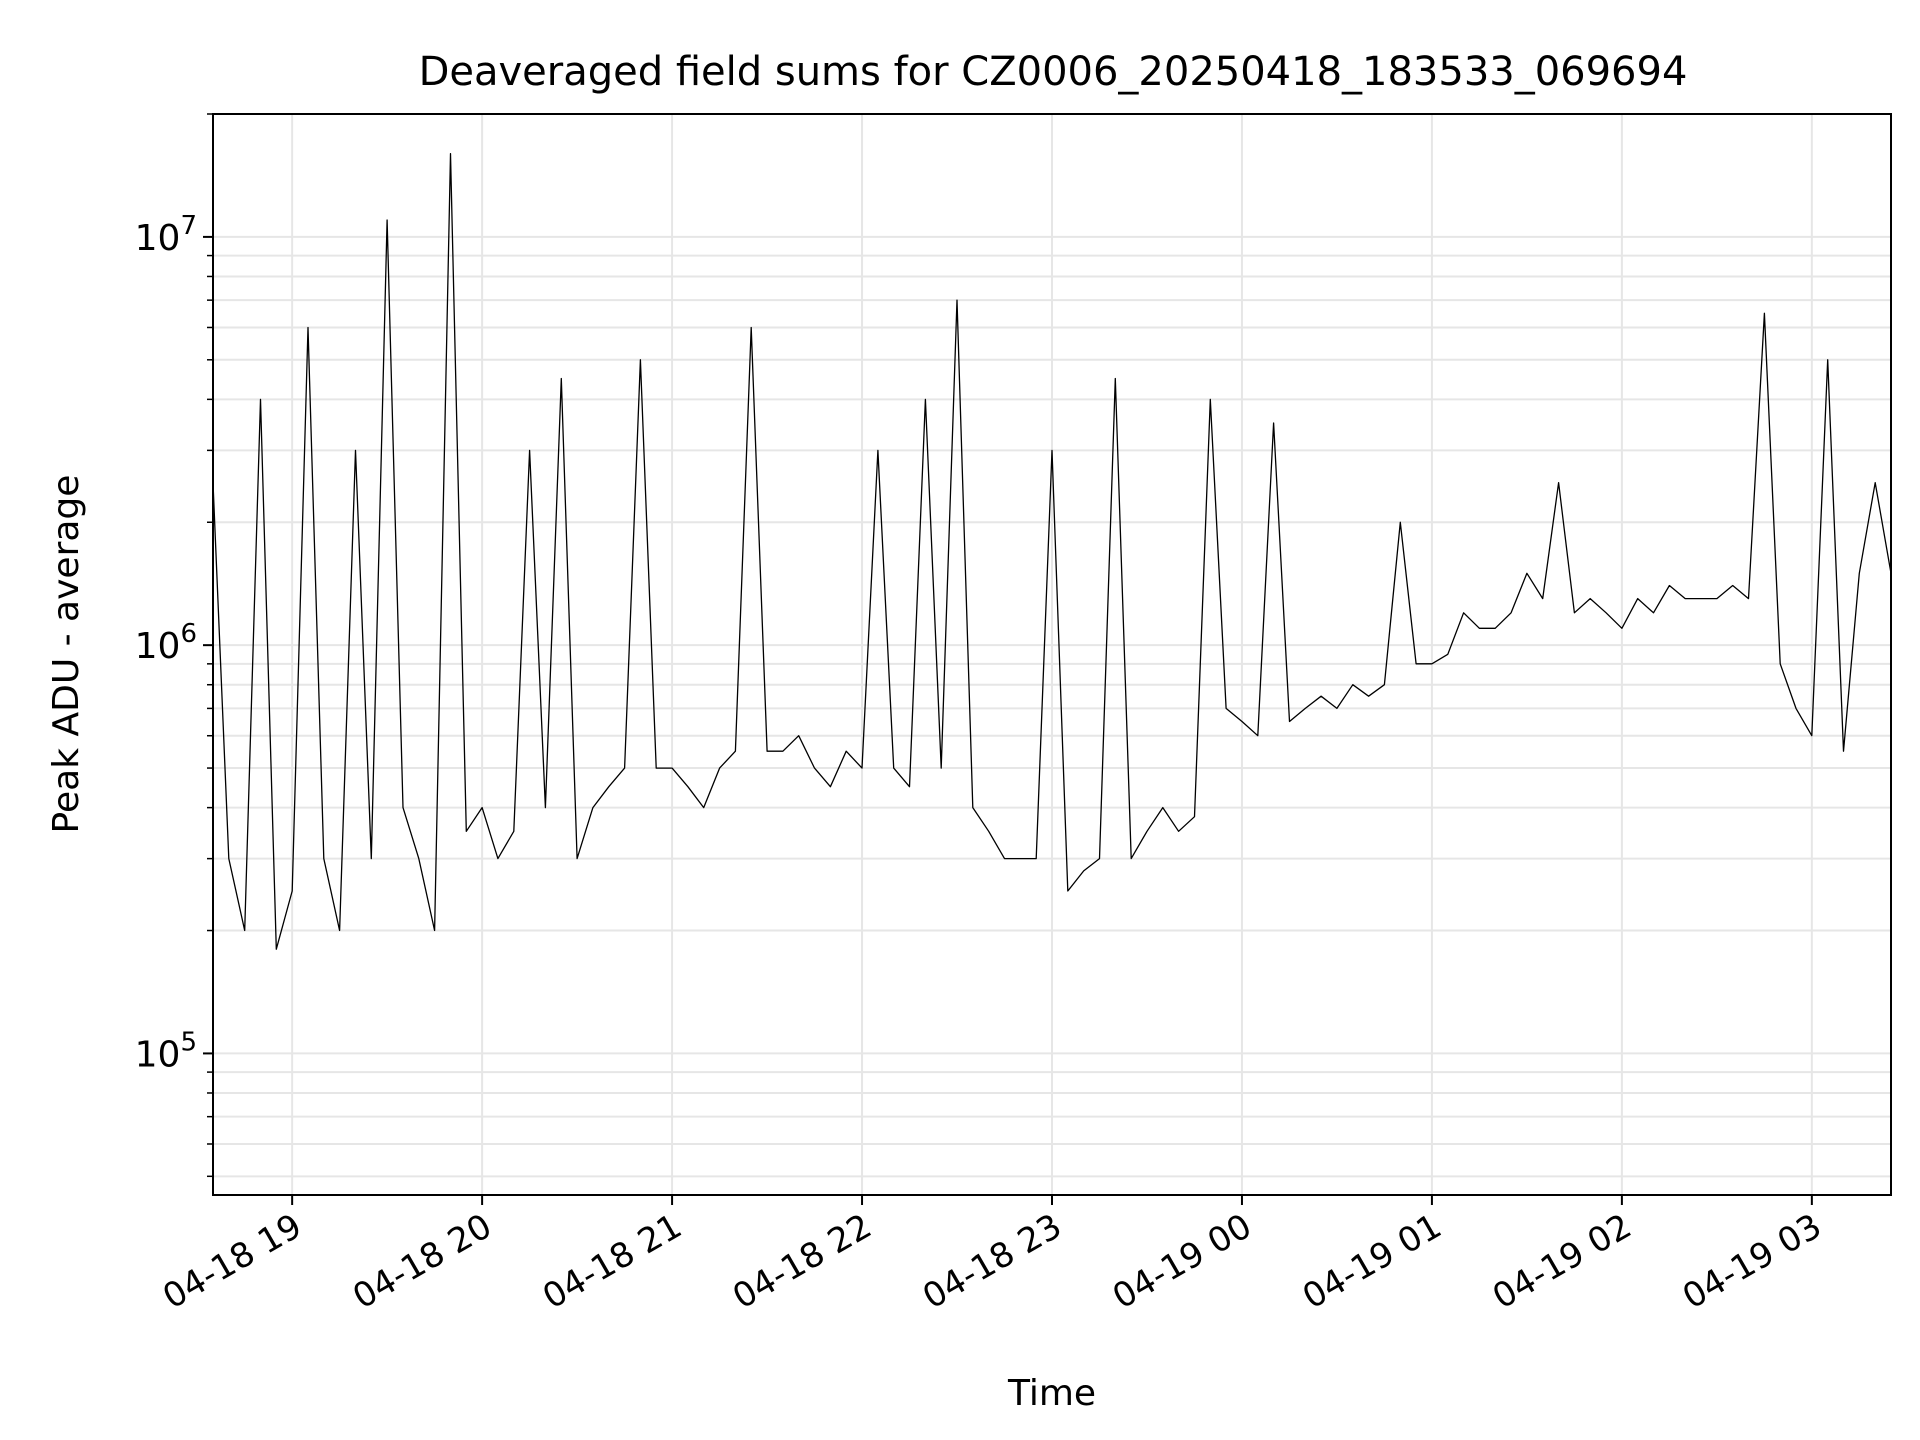 Image resolution: width=1920 pixels, height=1440 pixels. Describe the element at coordinates (1372, 1261) in the screenshot. I see `x-tick-label: 04-19 01` at that location.